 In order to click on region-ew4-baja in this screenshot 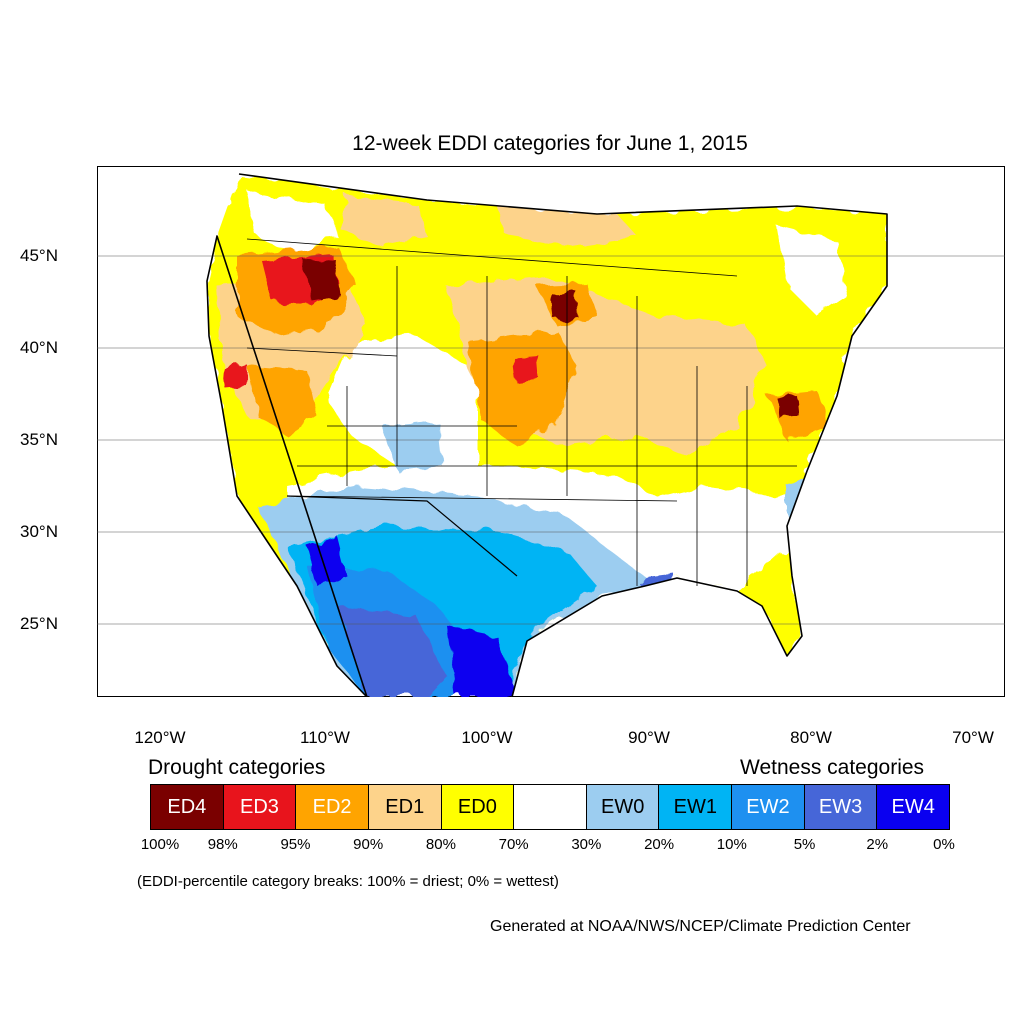, I will do `click(327, 561)`.